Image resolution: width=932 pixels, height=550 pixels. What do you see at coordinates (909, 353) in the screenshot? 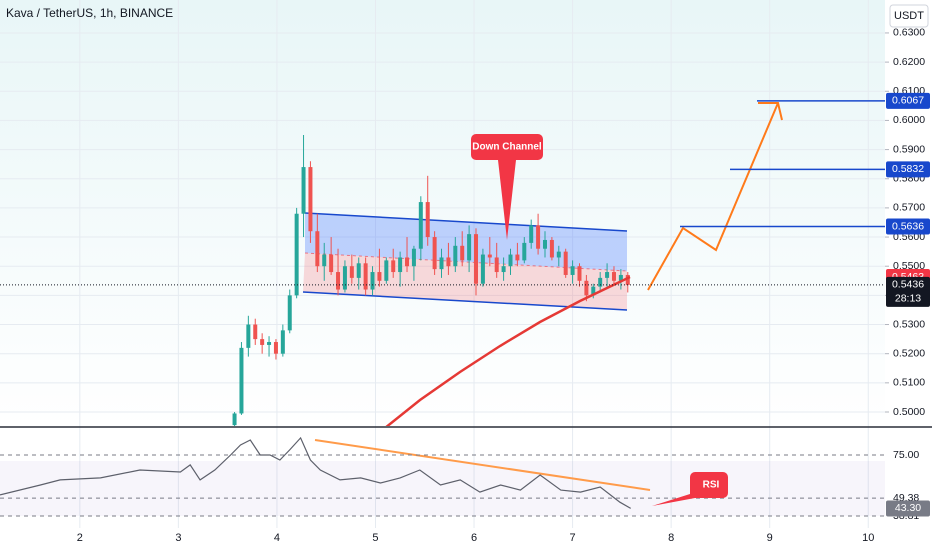
I see `y-tick-label: 0.5200` at bounding box center [909, 353].